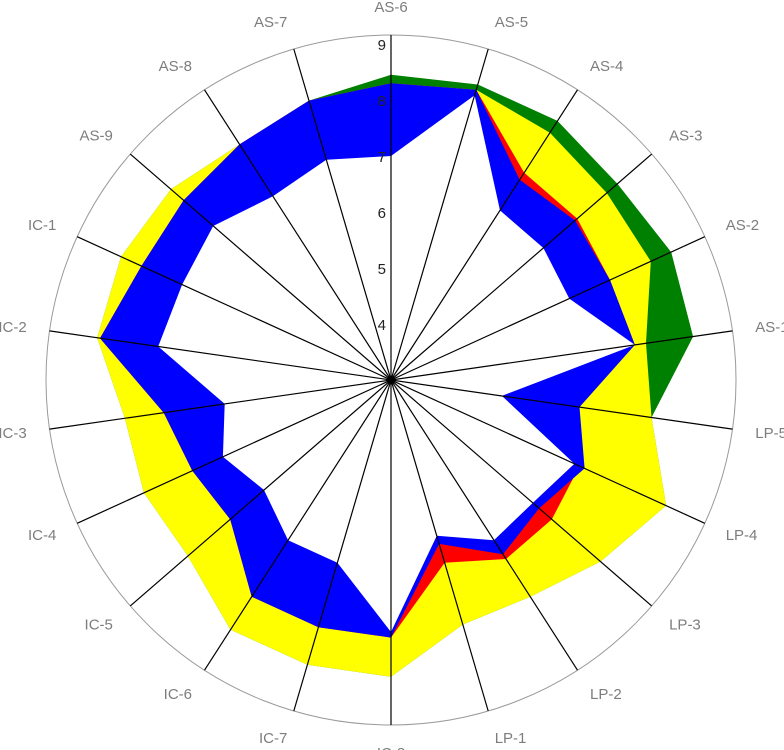 This screenshot has height=750, width=784. What do you see at coordinates (13, 433) in the screenshot?
I see `category-label-ic-3: IC-3` at bounding box center [13, 433].